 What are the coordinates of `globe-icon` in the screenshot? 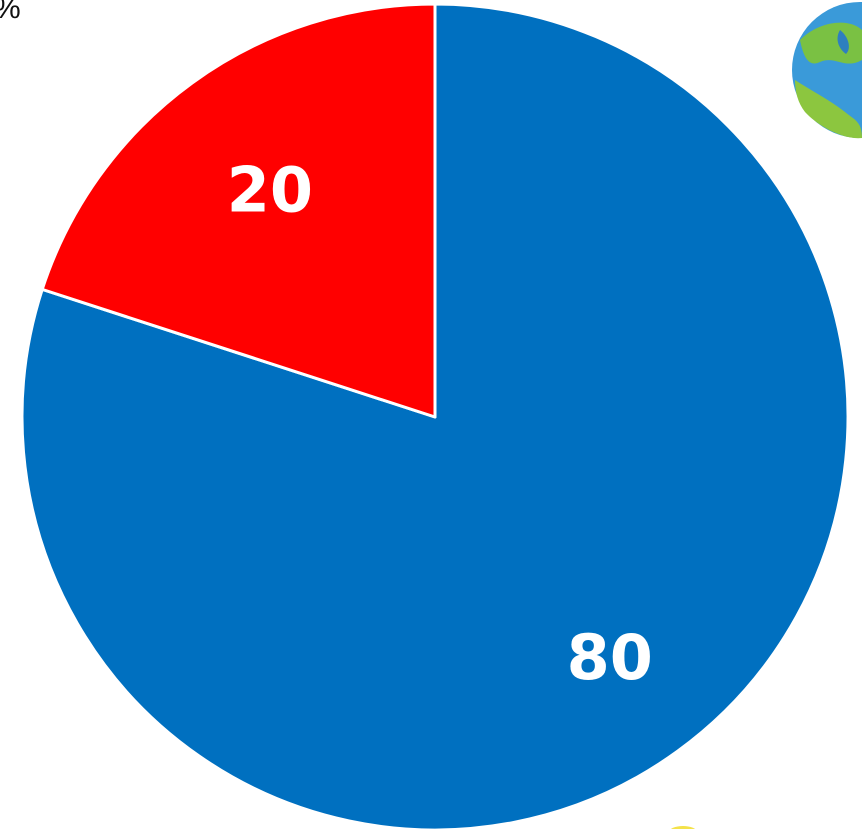 It's located at (827, 70).